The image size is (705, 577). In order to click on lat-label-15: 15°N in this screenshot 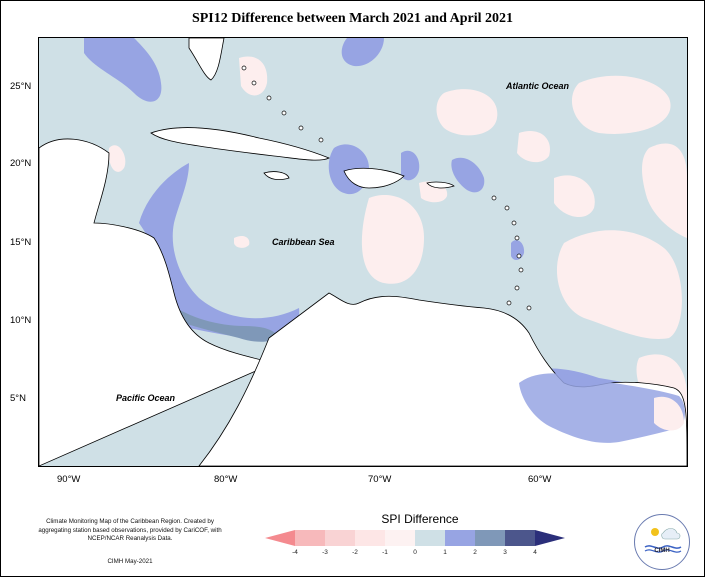, I will do `click(21, 242)`.